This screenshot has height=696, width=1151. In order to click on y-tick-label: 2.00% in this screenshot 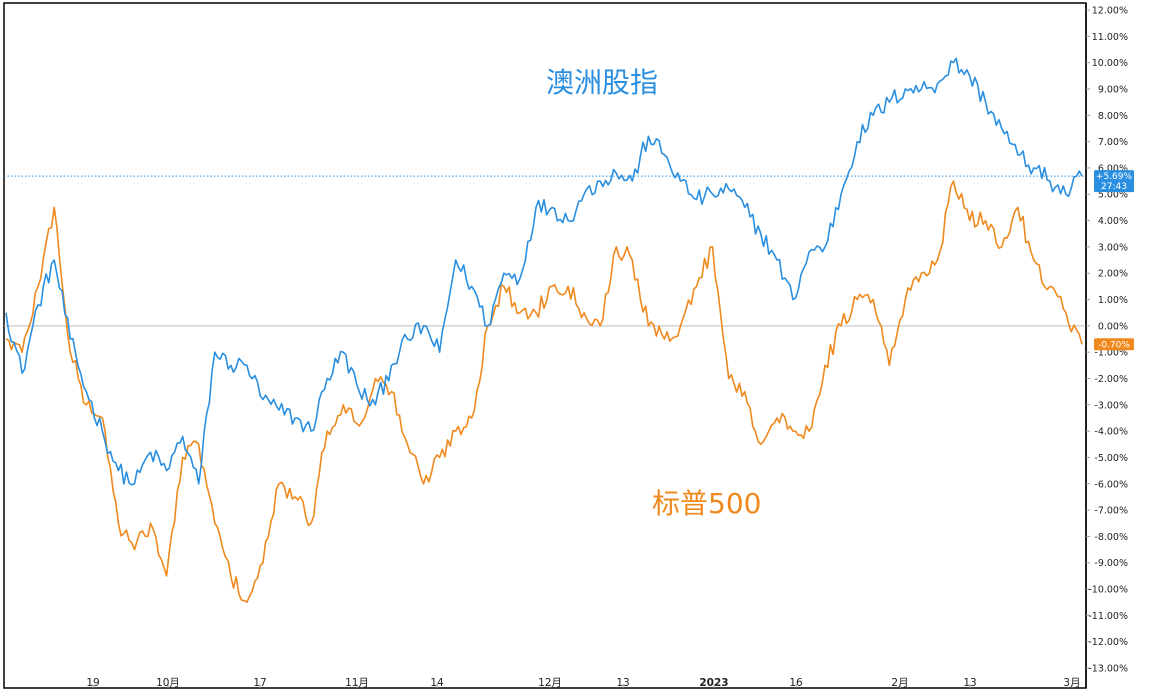, I will do `click(1113, 274)`.